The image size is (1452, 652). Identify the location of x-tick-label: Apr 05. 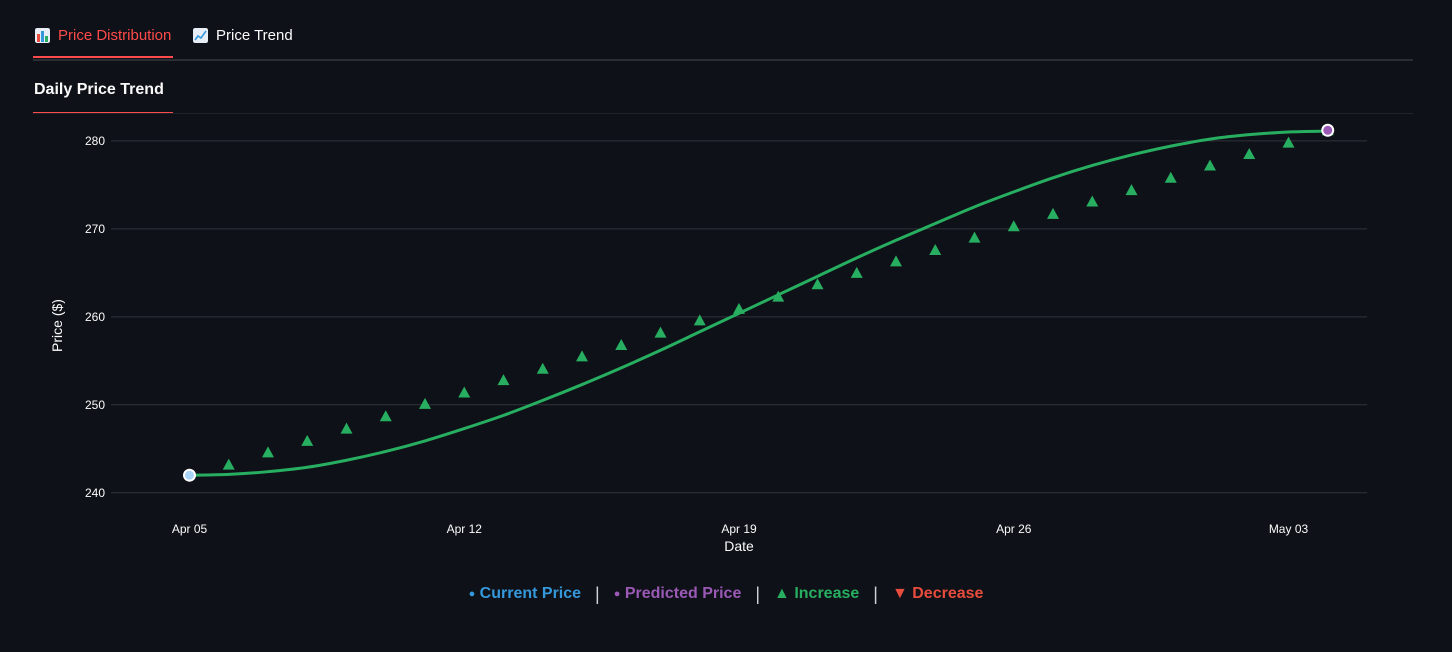
(190, 529).